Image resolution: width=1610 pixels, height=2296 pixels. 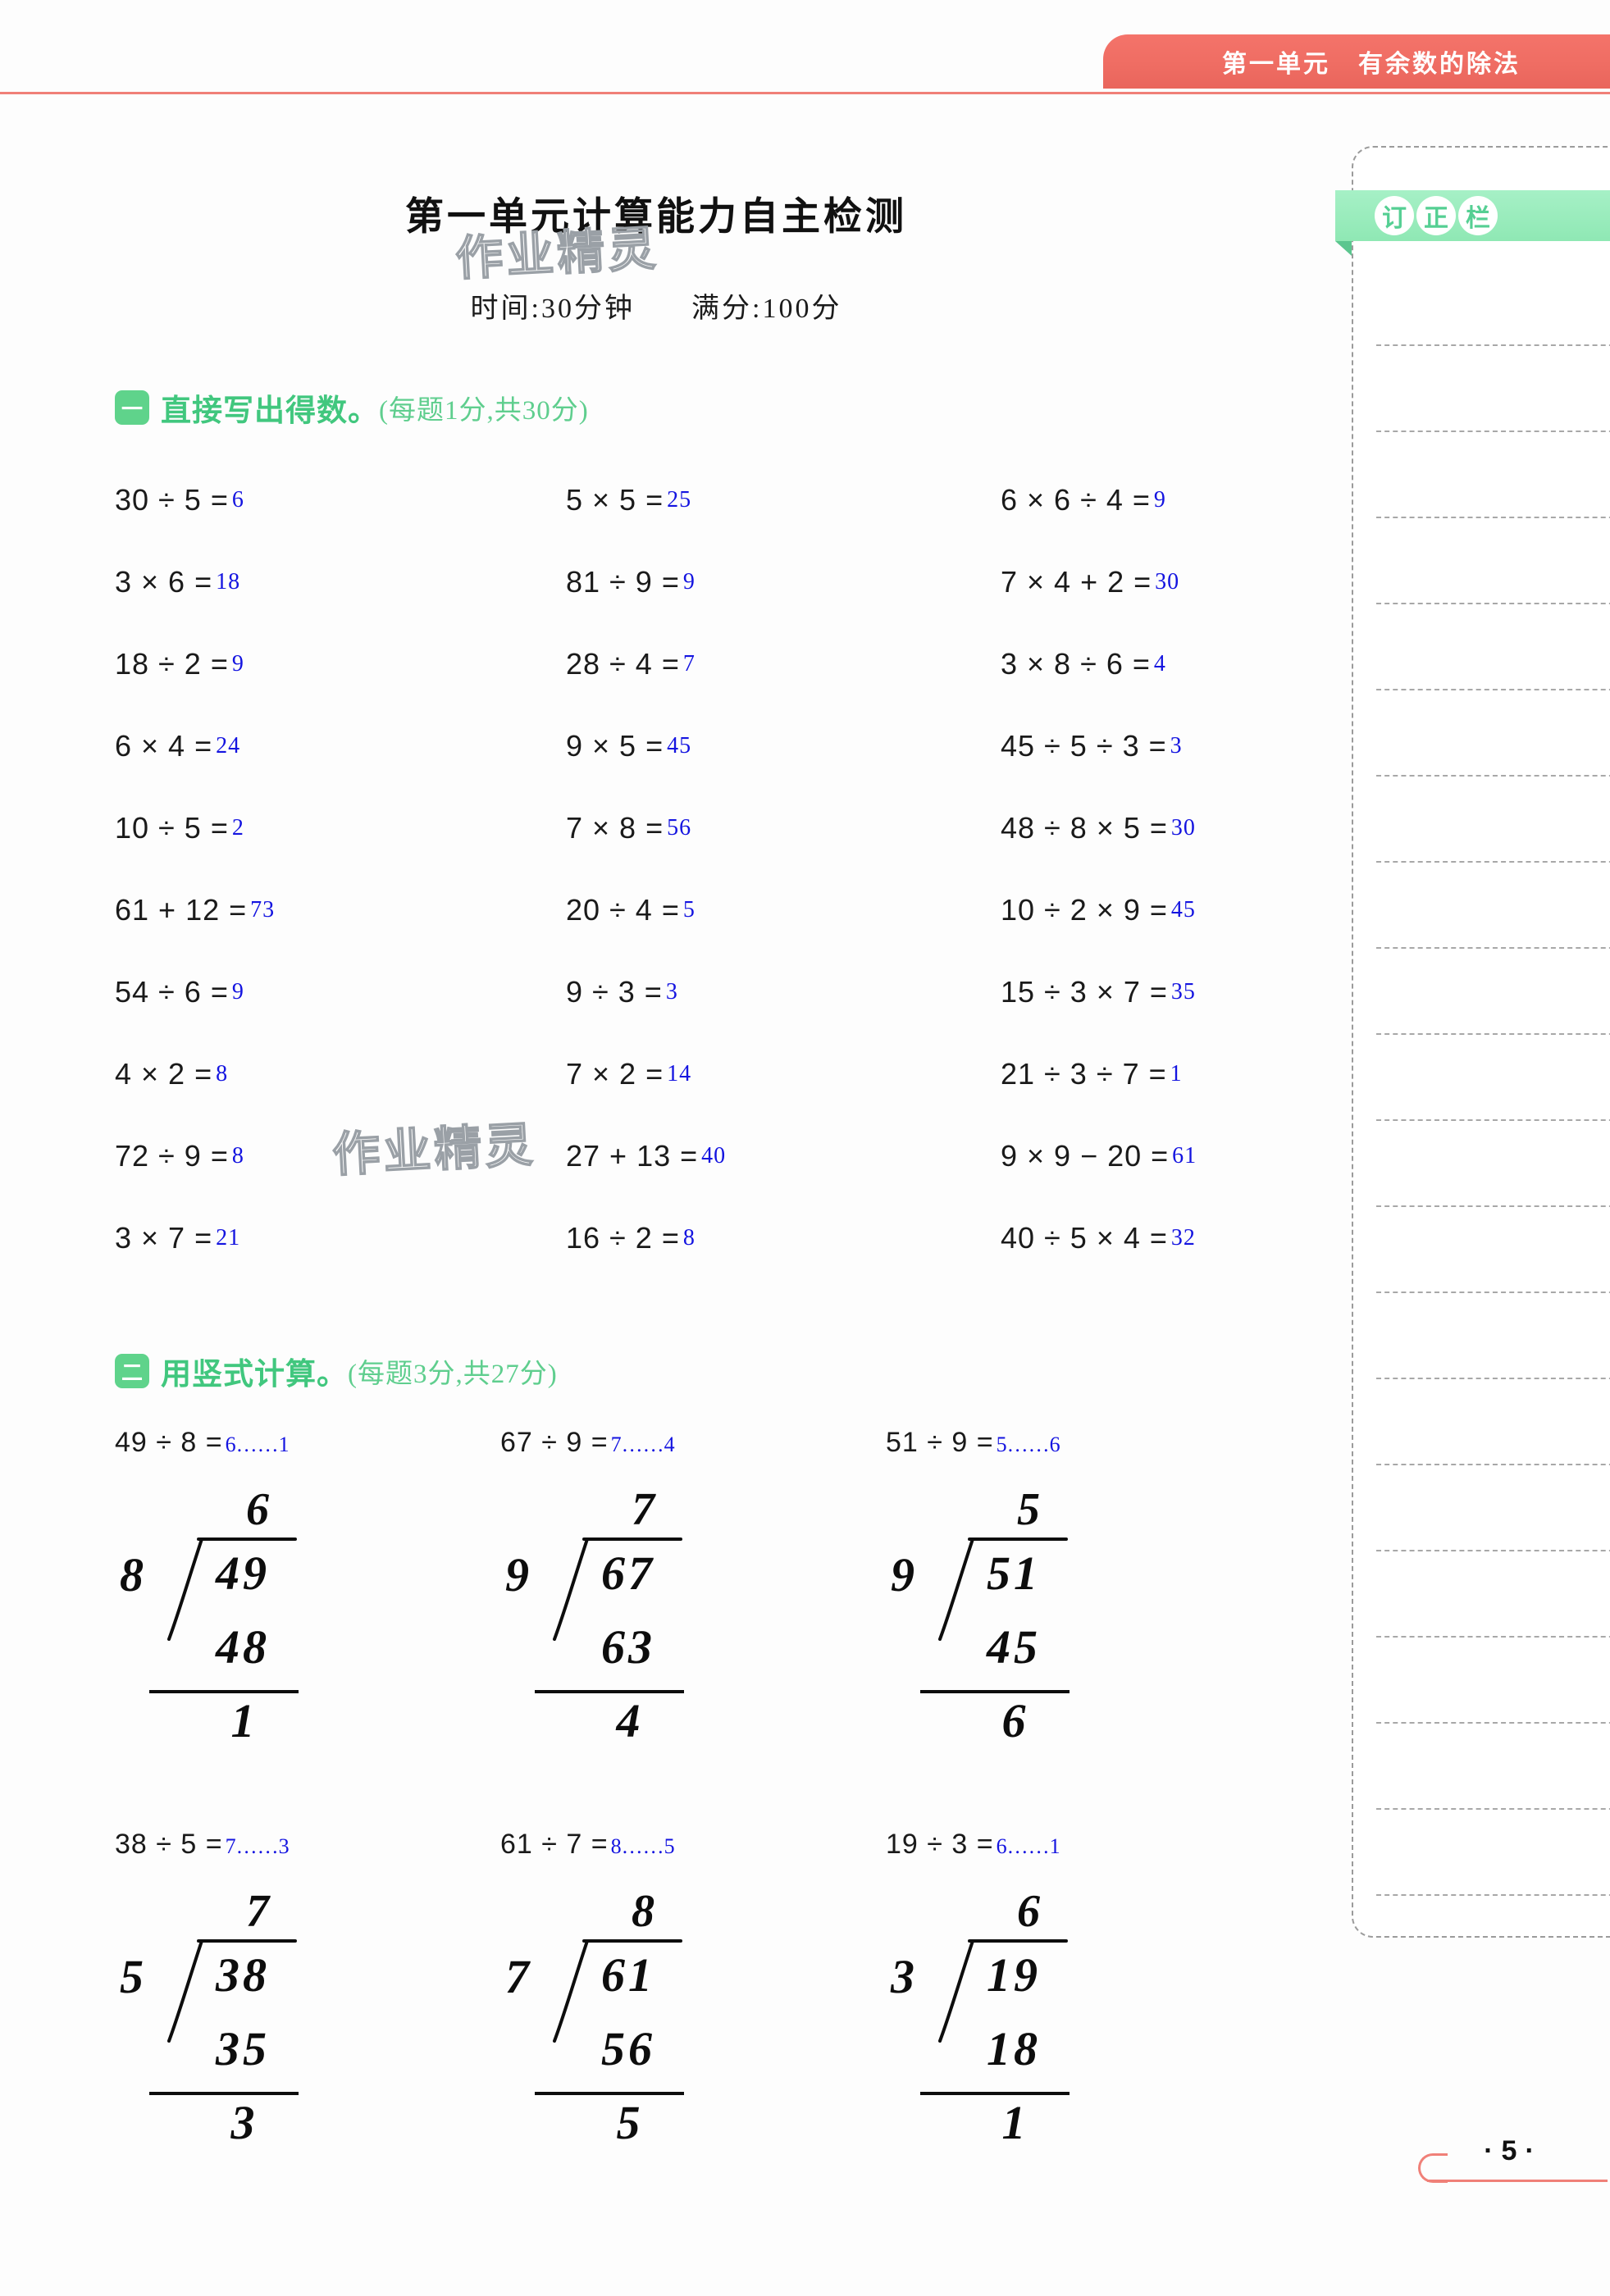 I want to click on problem-expression: 19 ÷ 3 =, so click(x=940, y=1844).